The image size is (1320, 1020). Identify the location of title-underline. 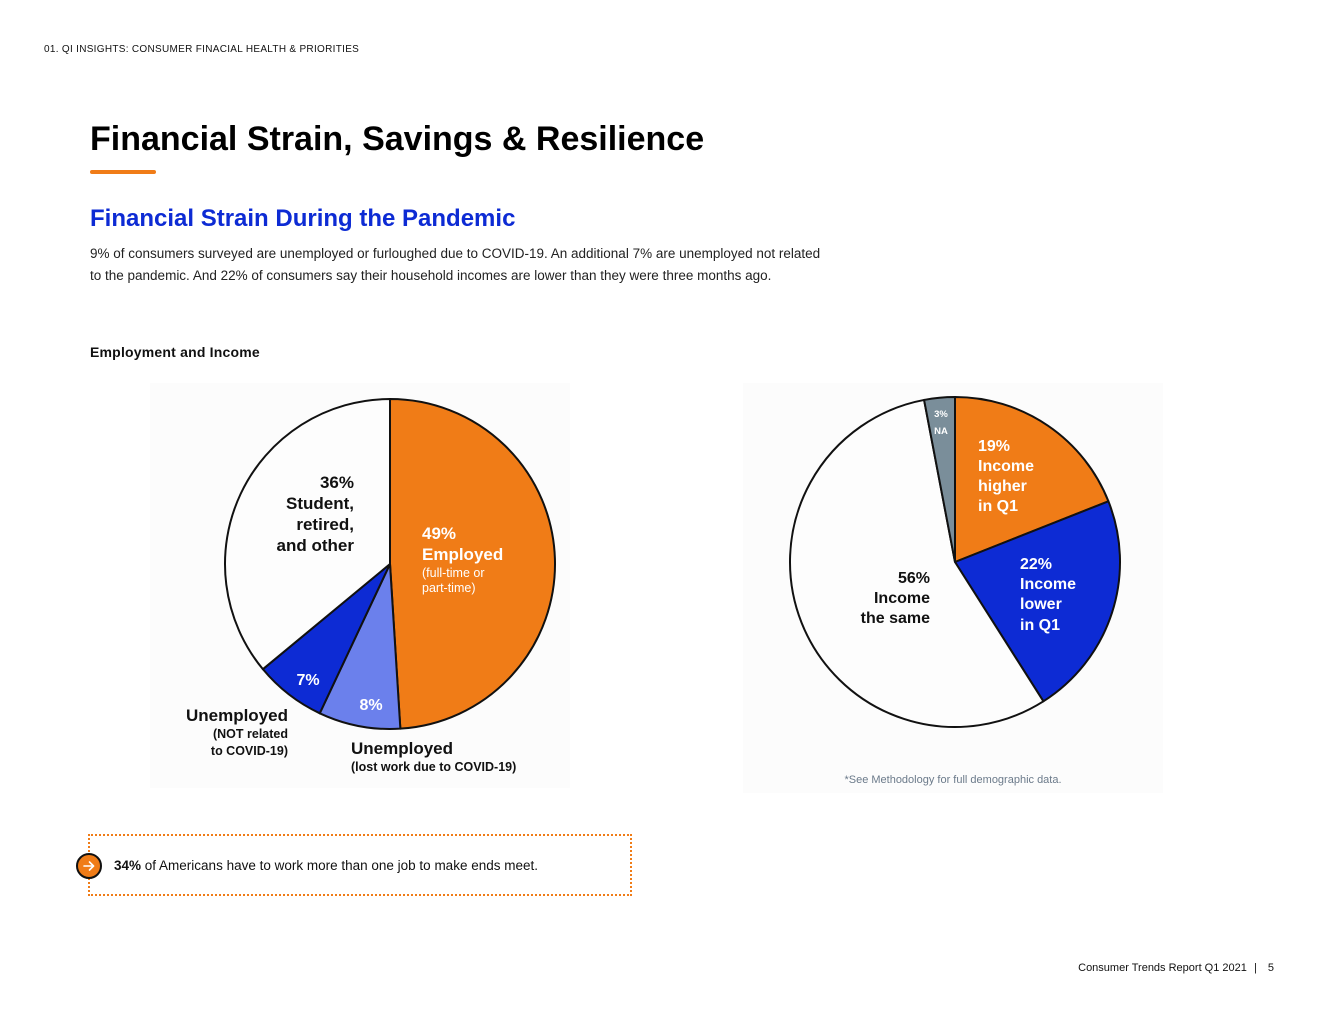
(123, 172).